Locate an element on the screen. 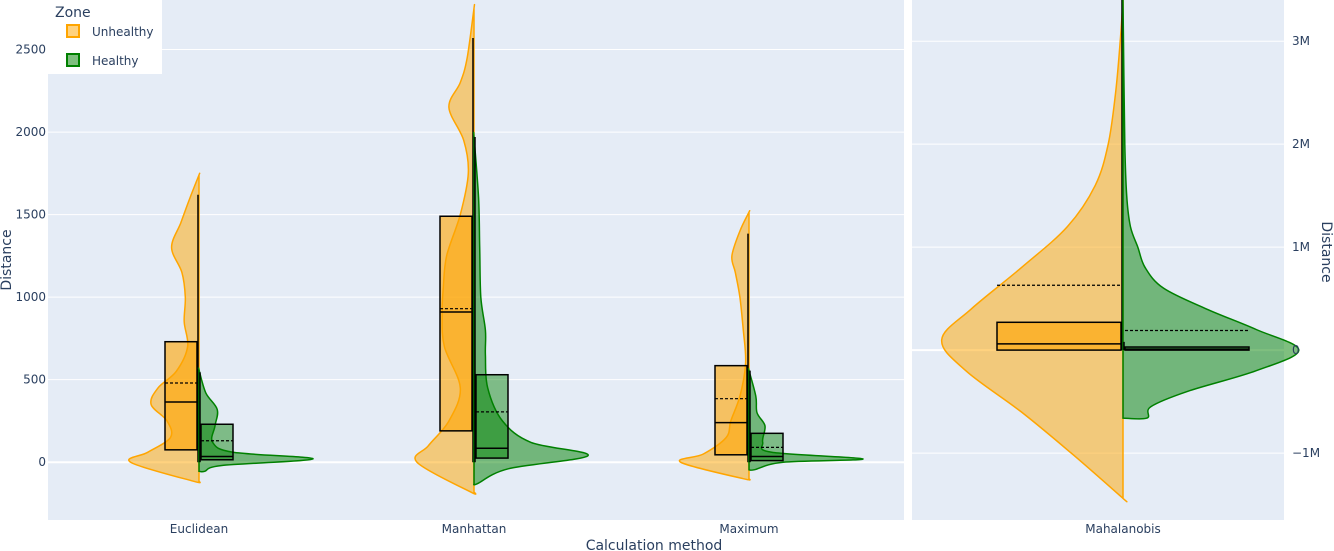 The image size is (1334, 551). box-unhealthy-euclidean is located at coordinates (181, 395).